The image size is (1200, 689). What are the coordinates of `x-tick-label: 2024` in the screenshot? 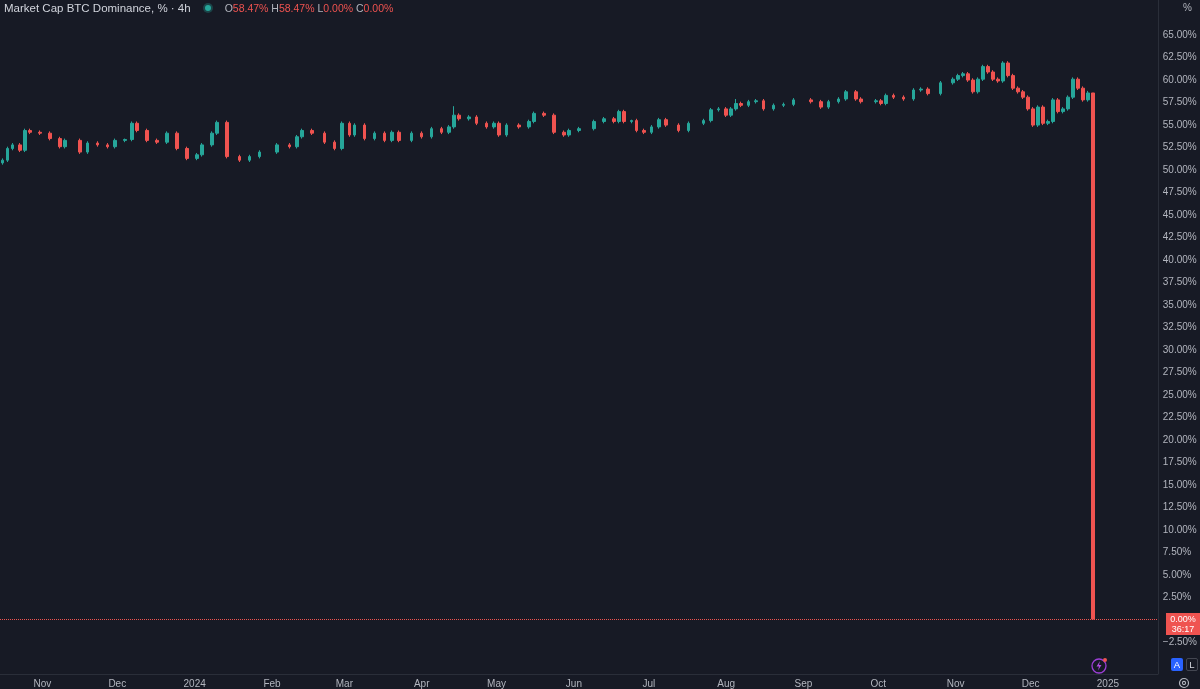 It's located at (195, 683).